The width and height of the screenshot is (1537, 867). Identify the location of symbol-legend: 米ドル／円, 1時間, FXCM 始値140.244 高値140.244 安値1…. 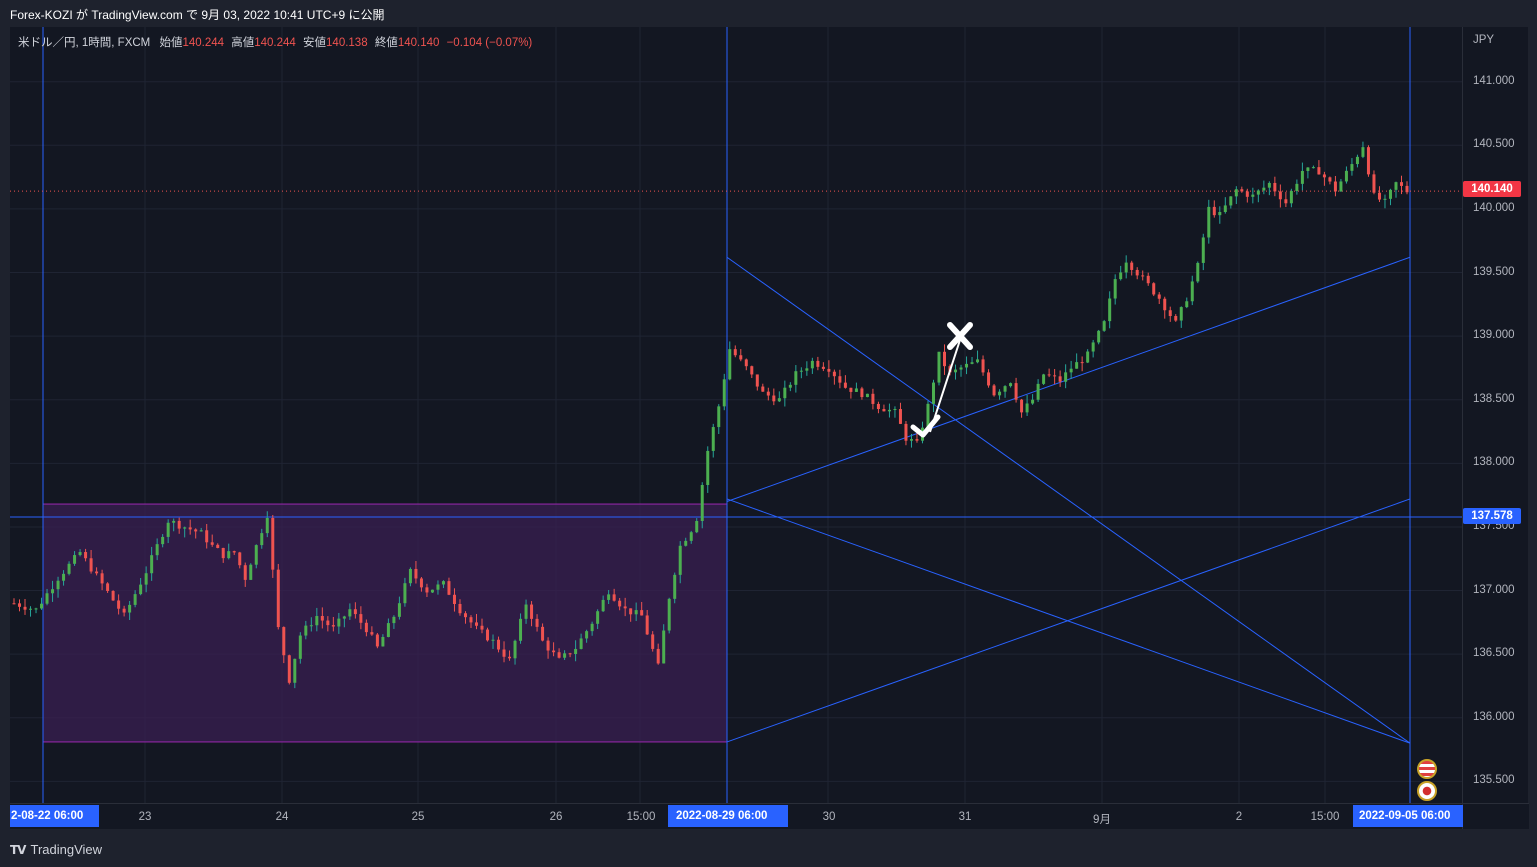
(275, 42).